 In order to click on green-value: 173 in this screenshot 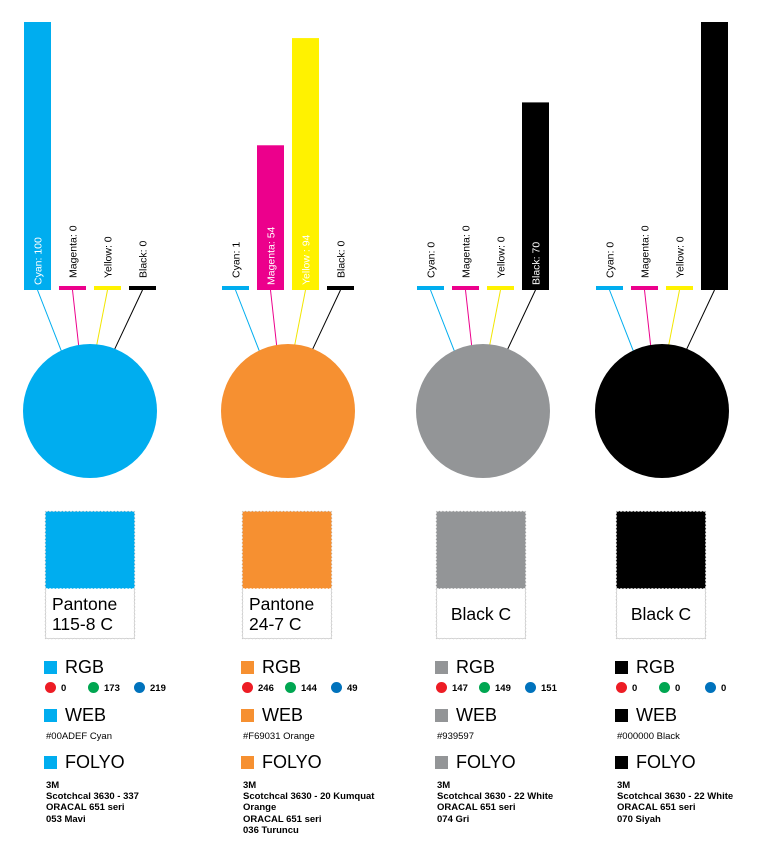, I will do `click(112, 688)`.